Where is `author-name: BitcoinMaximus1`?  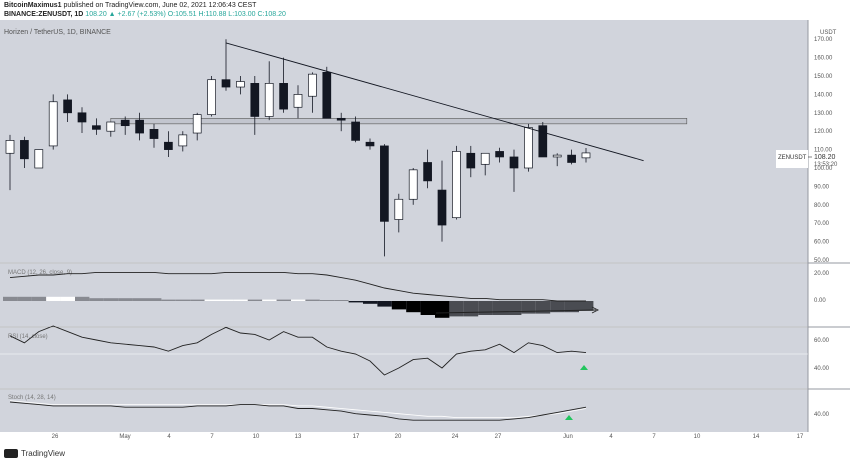 author-name: BitcoinMaximus1 is located at coordinates (33, 5).